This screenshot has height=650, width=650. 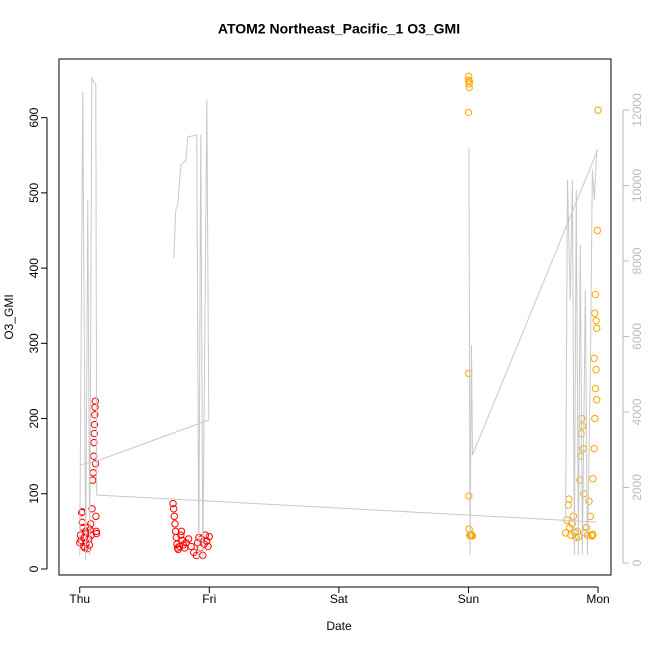 I want to click on x-tick-label: Sun, so click(x=468, y=599).